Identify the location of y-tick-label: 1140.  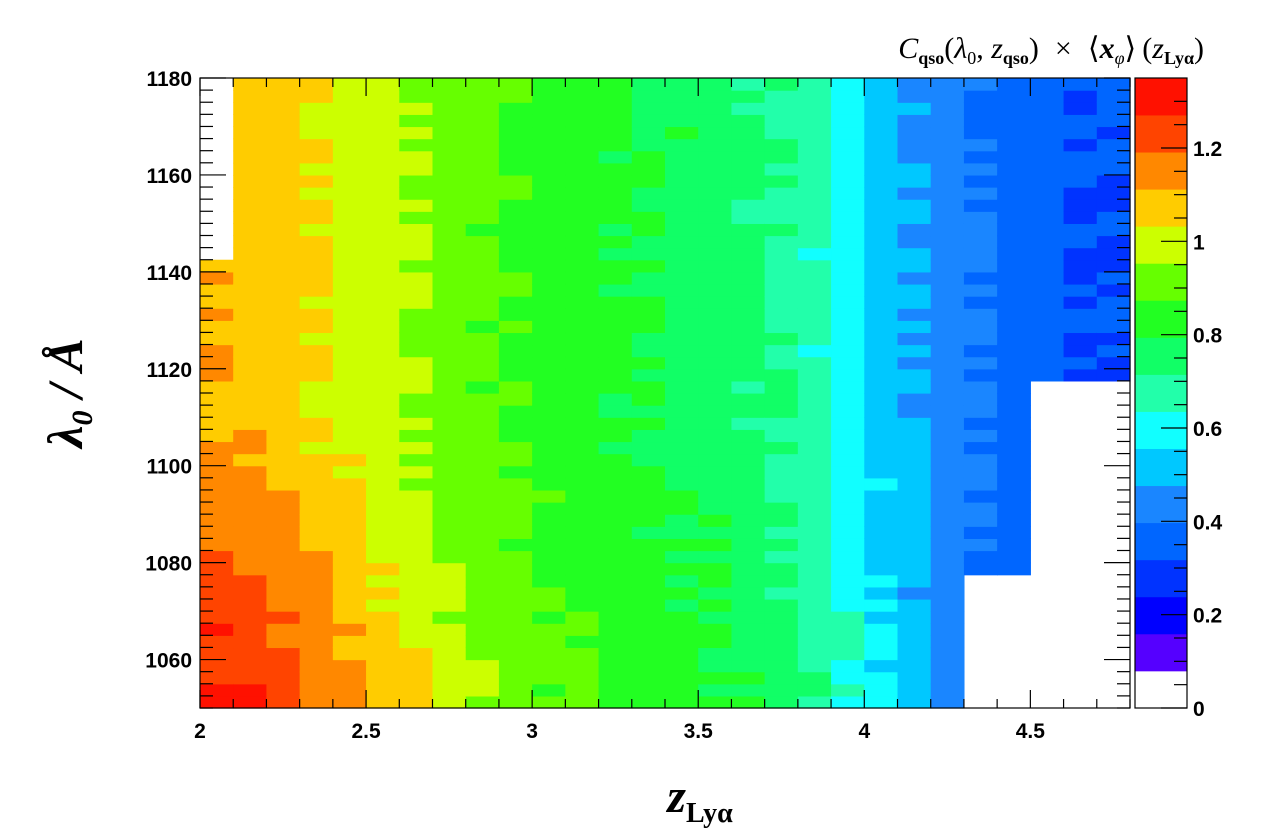
(169, 273).